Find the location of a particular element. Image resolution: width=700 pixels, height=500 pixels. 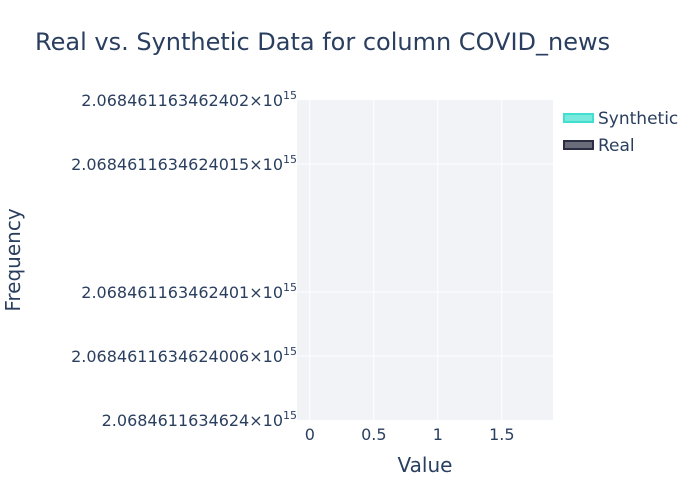

y-axis-label: Frequency is located at coordinates (13, 259).